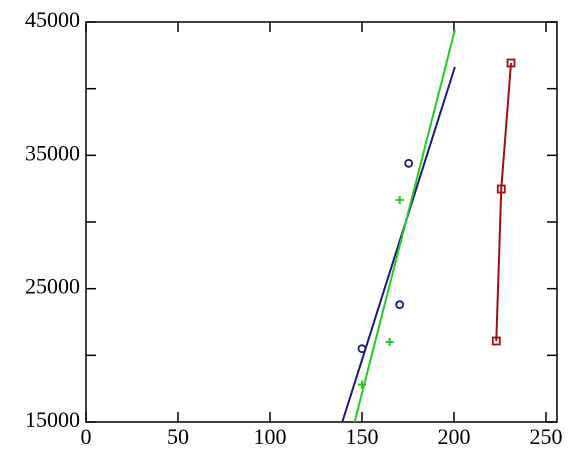  Describe the element at coordinates (52, 152) in the screenshot. I see `y-tick-label: 35000` at that location.